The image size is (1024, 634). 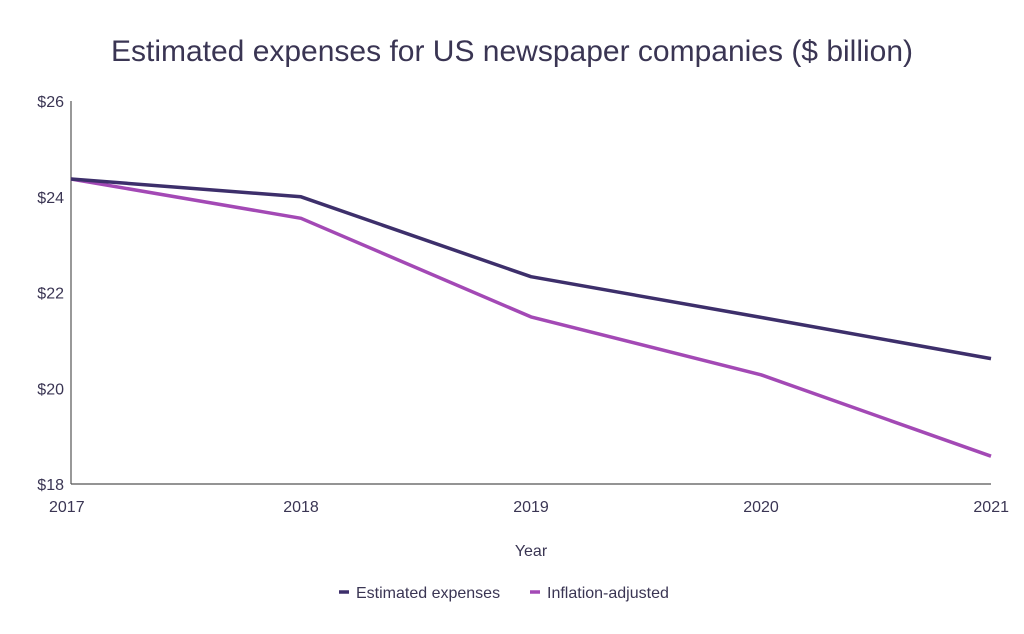 I want to click on legend-label: Estimated expenses, so click(x=428, y=593).